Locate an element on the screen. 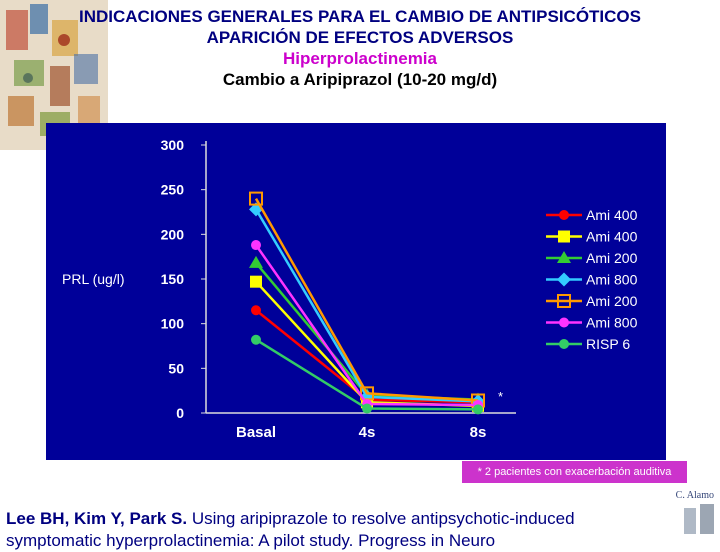 This screenshot has height=552, width=720. y-tick-label: 50 is located at coordinates (176, 368).